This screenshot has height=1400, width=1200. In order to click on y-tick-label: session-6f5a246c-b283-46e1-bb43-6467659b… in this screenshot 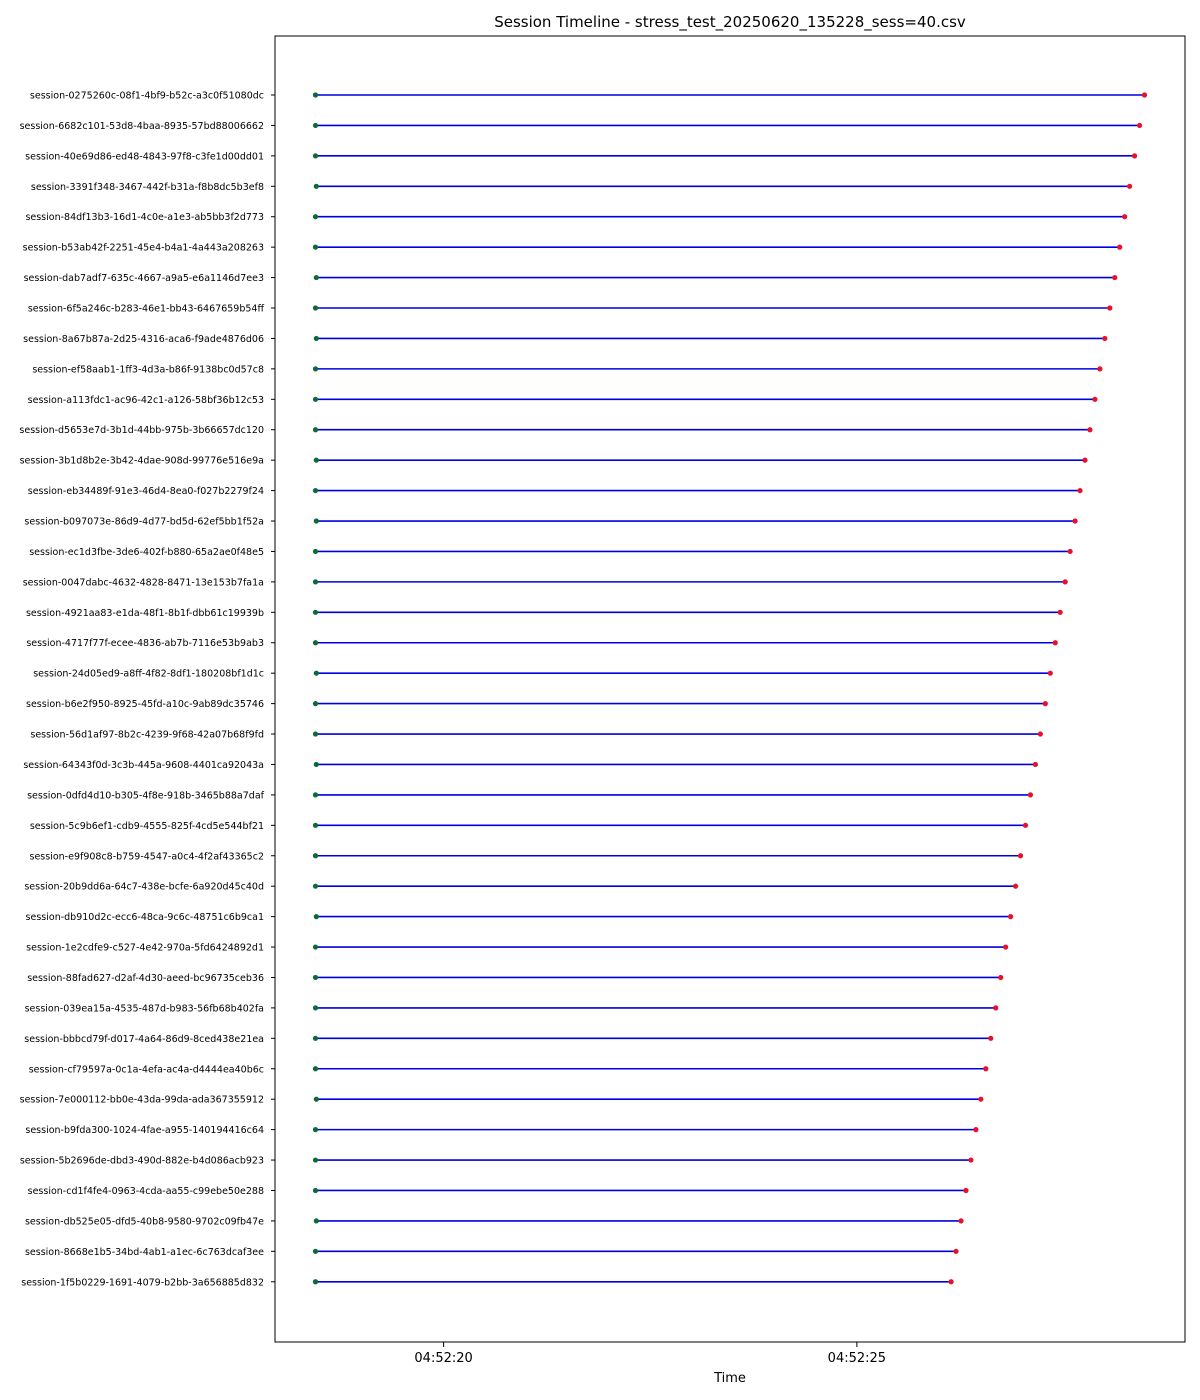, I will do `click(146, 309)`.